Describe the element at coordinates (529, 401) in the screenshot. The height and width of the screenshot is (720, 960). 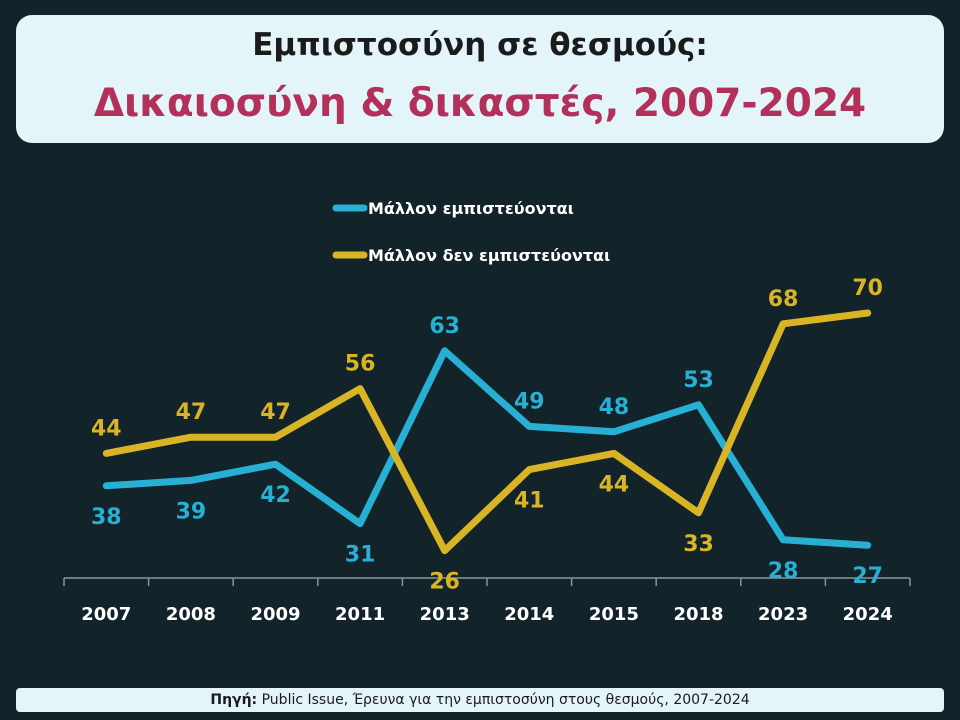
I see `data-label: 49` at that location.